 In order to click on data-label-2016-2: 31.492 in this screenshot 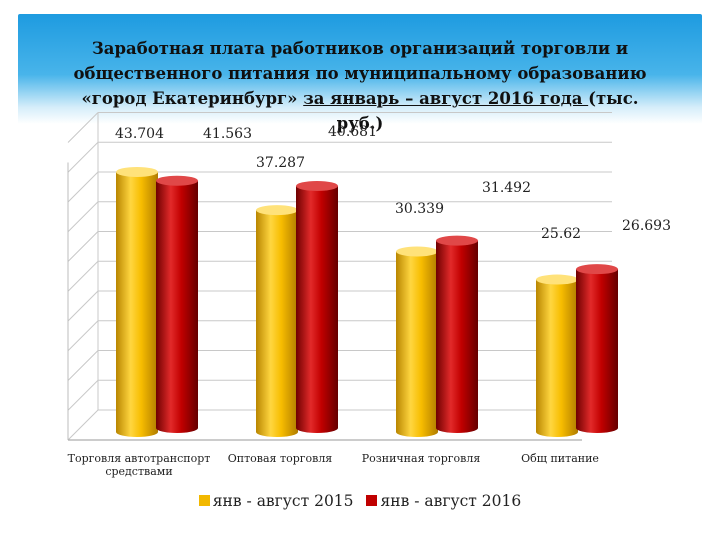, I will do `click(506, 188)`.